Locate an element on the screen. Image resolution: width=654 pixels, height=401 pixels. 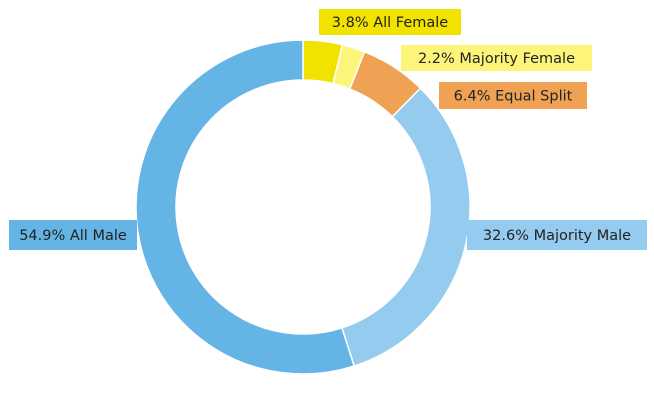
label-text-majority-male: 32.6% Majority Male is located at coordinates (557, 236).